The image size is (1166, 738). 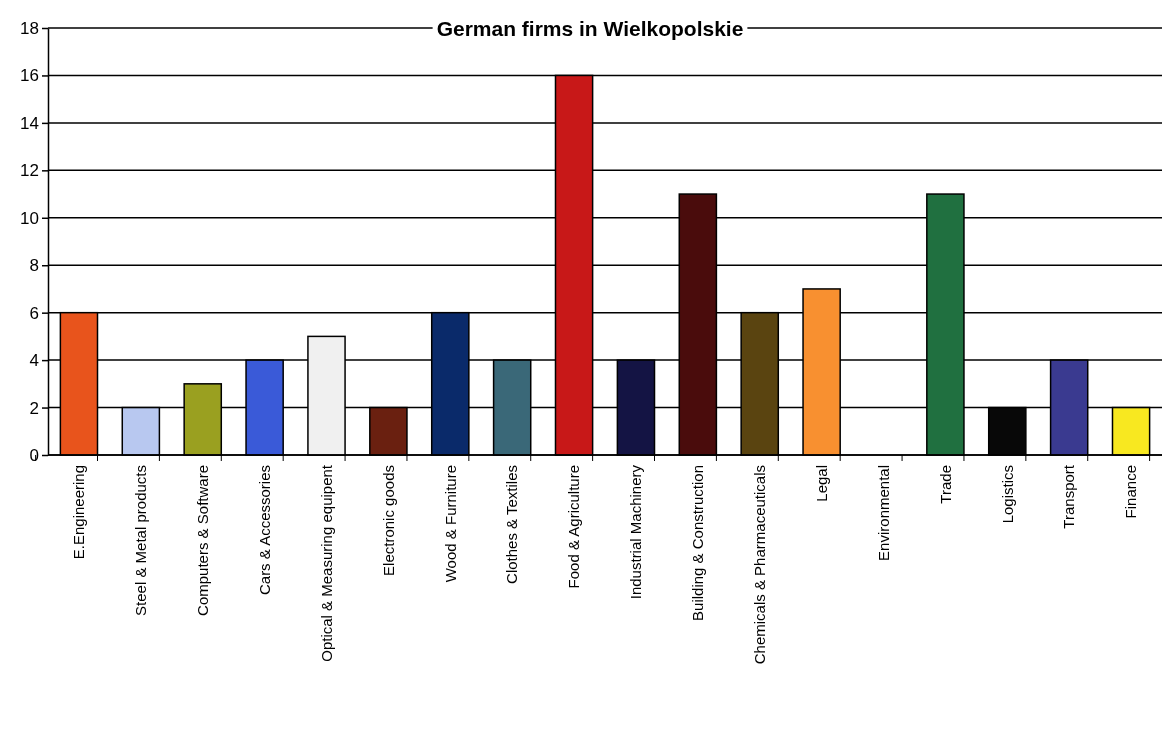 What do you see at coordinates (1007, 494) in the screenshot?
I see `x-tick-label: Logistics` at bounding box center [1007, 494].